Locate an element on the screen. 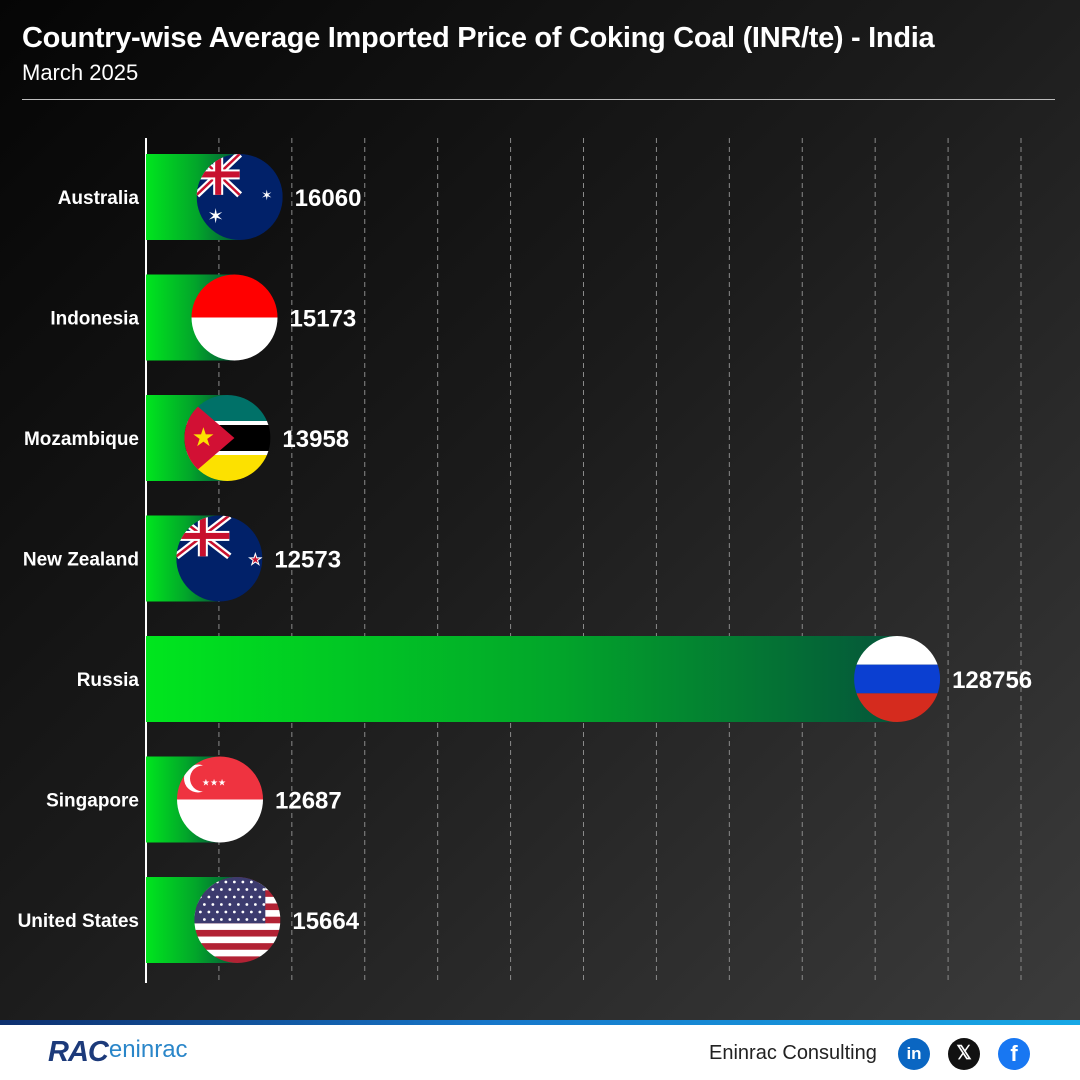  singapore-flag: ★★★ is located at coordinates (220, 799).